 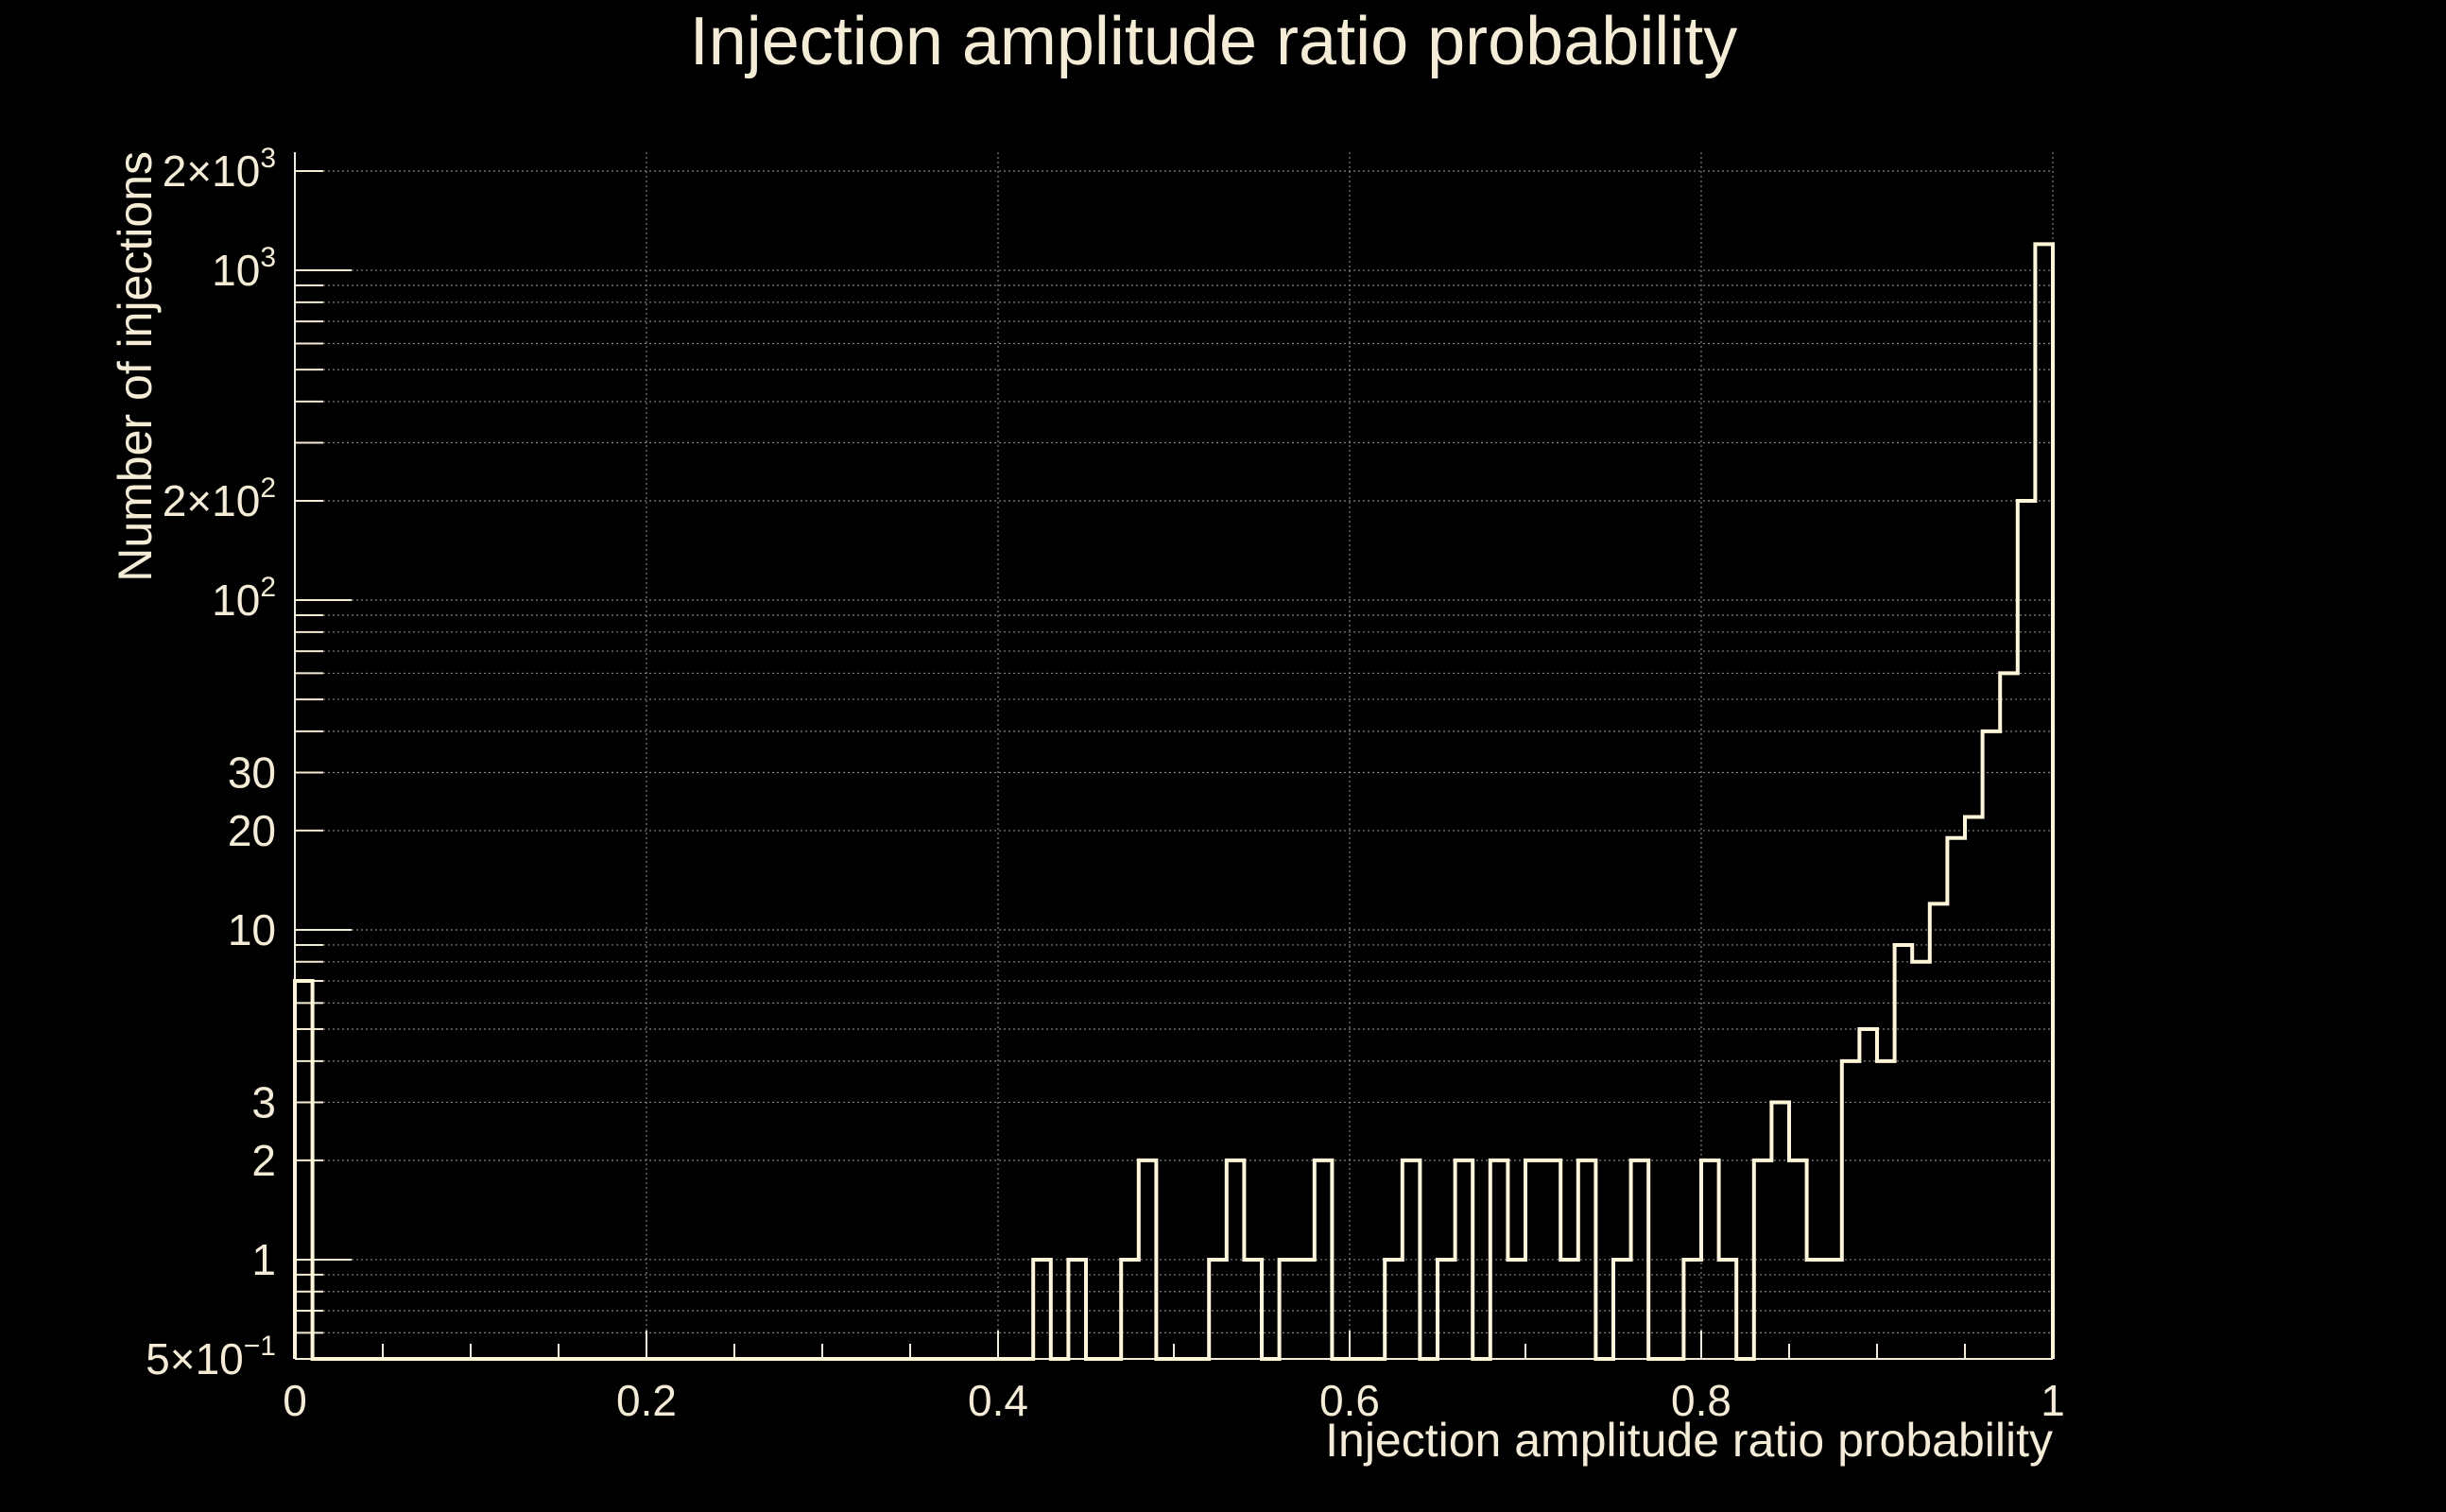 What do you see at coordinates (1349, 1400) in the screenshot?
I see `x-tick-label: 0.6` at bounding box center [1349, 1400].